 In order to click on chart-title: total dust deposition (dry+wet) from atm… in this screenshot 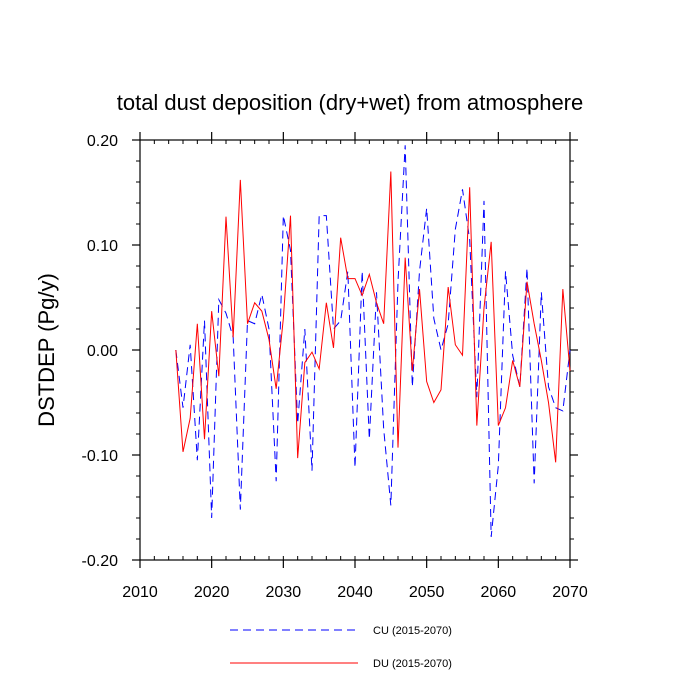, I will do `click(350, 102)`.